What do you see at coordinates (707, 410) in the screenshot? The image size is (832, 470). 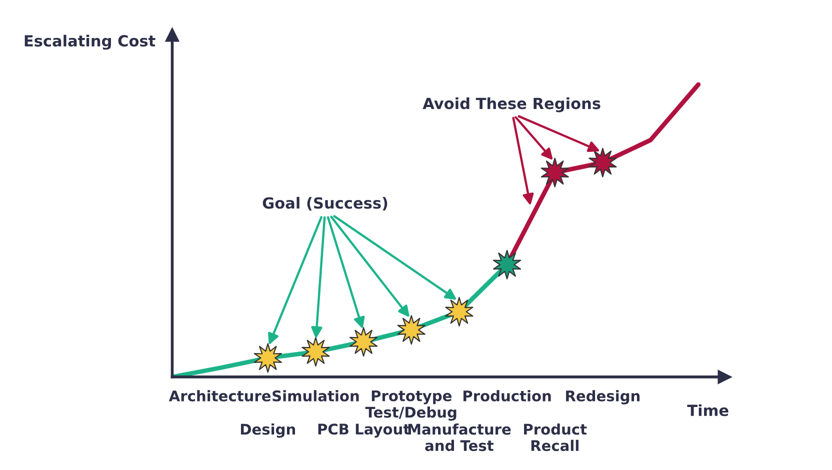 I see `x-axis-title: Time` at bounding box center [707, 410].